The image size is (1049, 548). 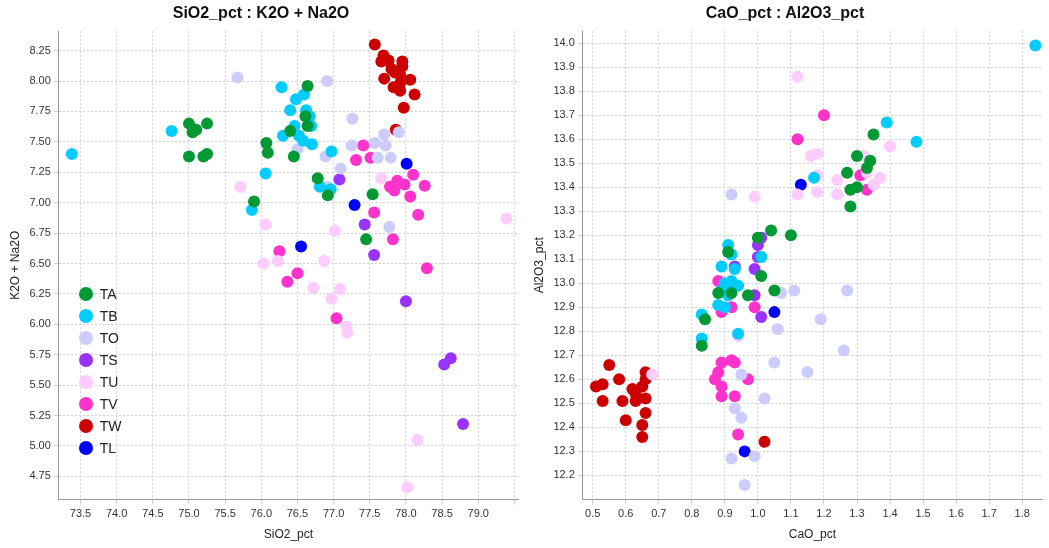 What do you see at coordinates (564, 402) in the screenshot?
I see `y-tick-label: 12.5` at bounding box center [564, 402].